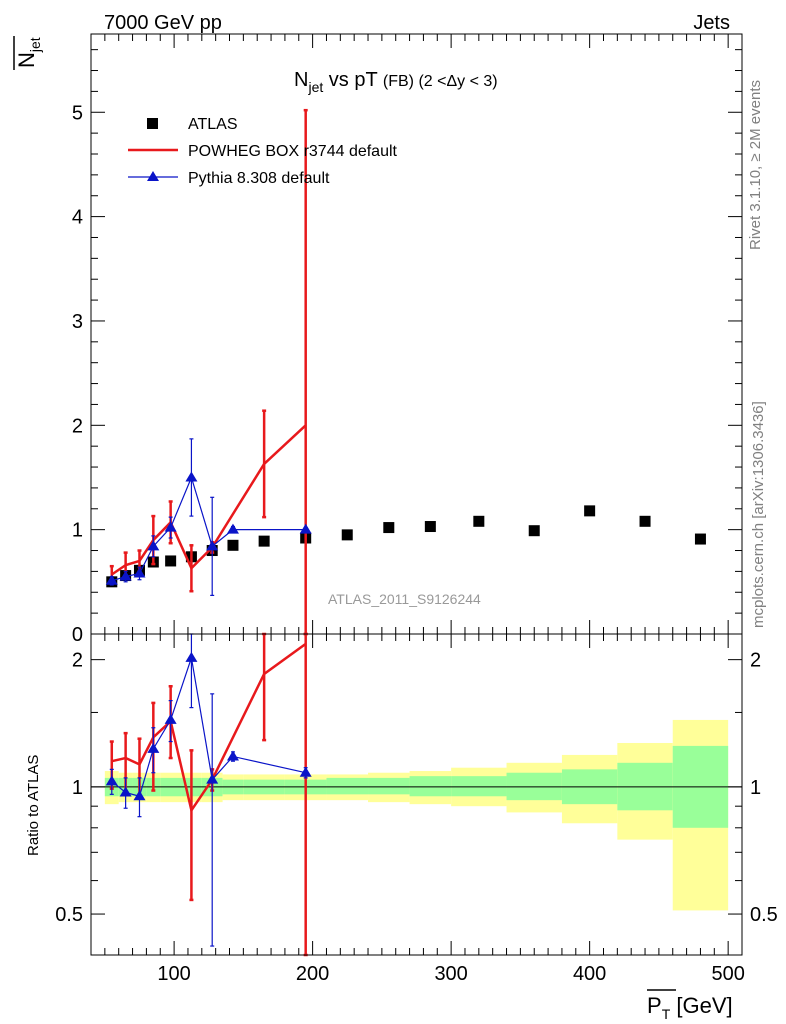 Image resolution: width=786 pixels, height=1024 pixels. Describe the element at coordinates (163, 23) in the screenshot. I see `header-left-label: 7000 GeV pp` at that location.